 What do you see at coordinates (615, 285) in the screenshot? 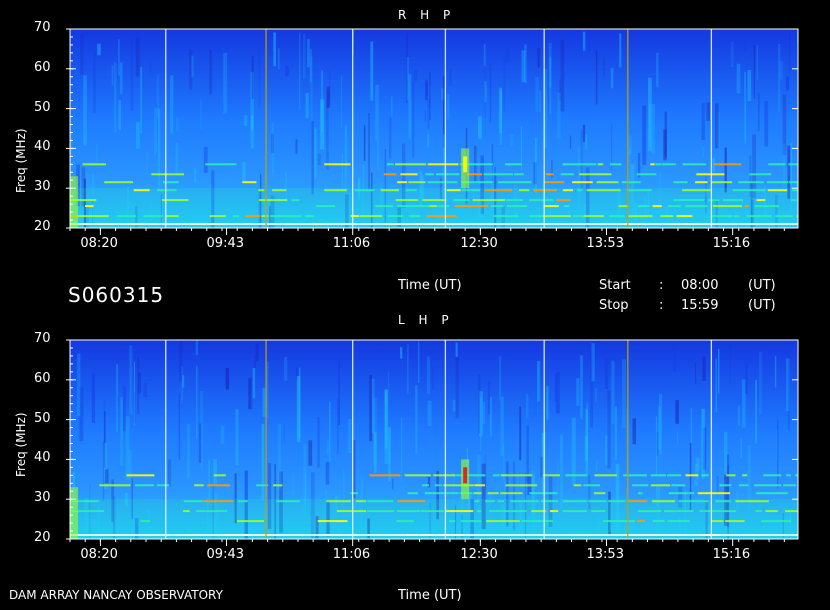
I see `start-label: Start` at bounding box center [615, 285].